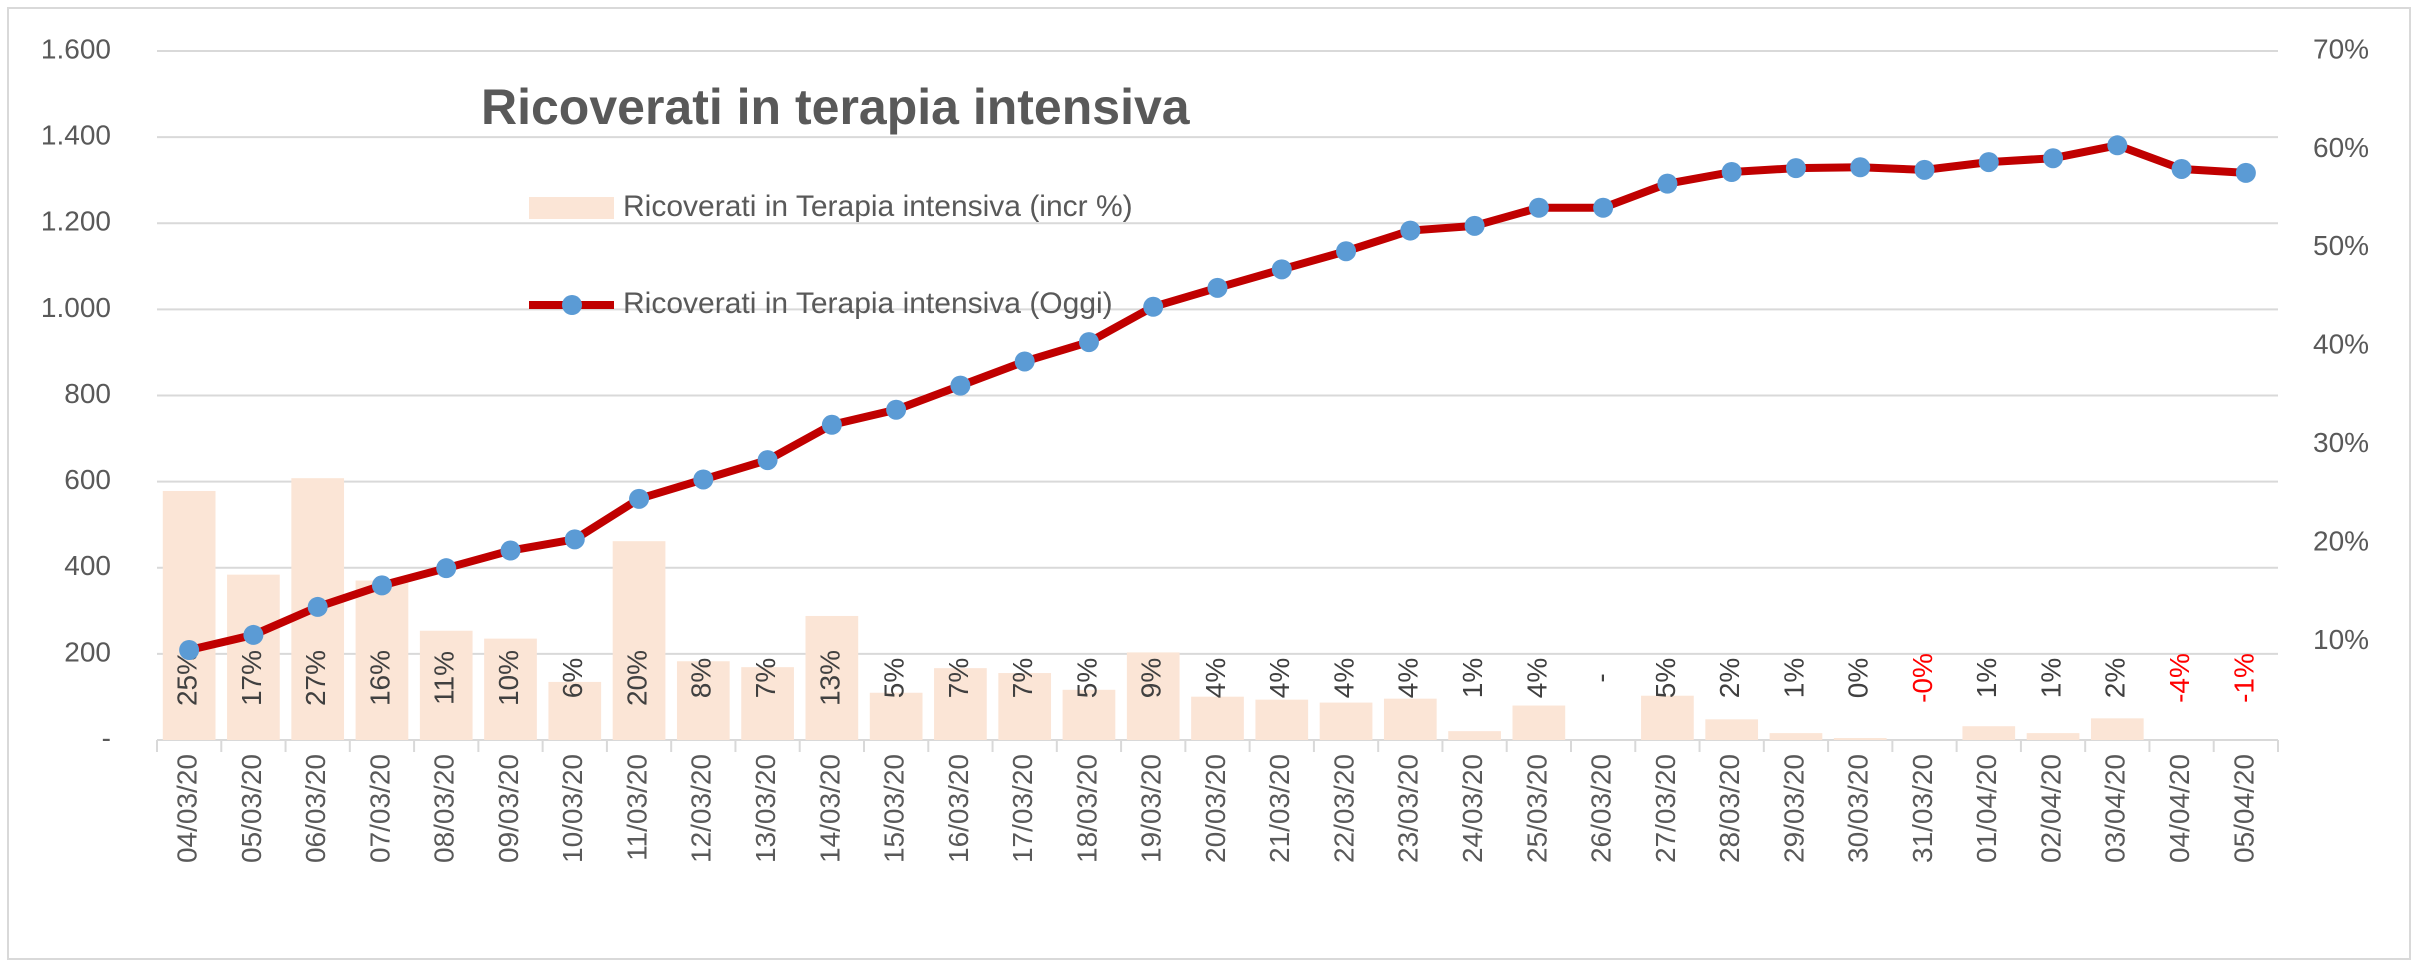 The height and width of the screenshot is (967, 2418). I want to click on bar-value-label: 13%, so click(829, 678).